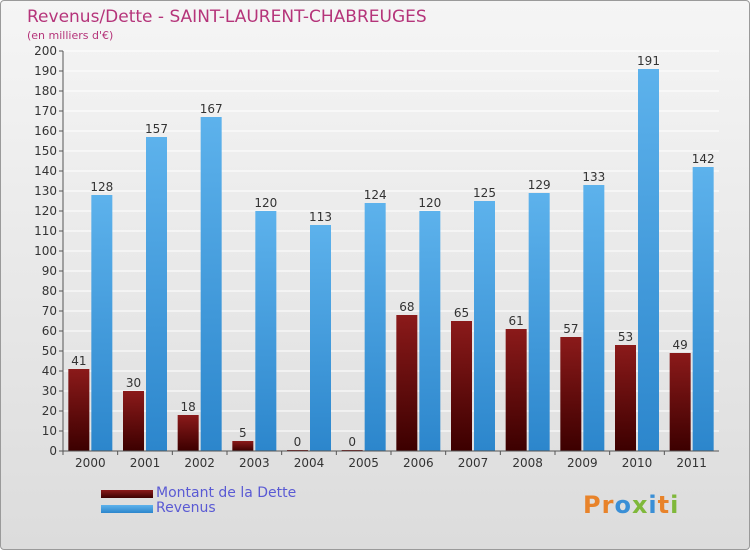 The height and width of the screenshot is (550, 750). I want to click on data-label-dette: 5, so click(243, 433).